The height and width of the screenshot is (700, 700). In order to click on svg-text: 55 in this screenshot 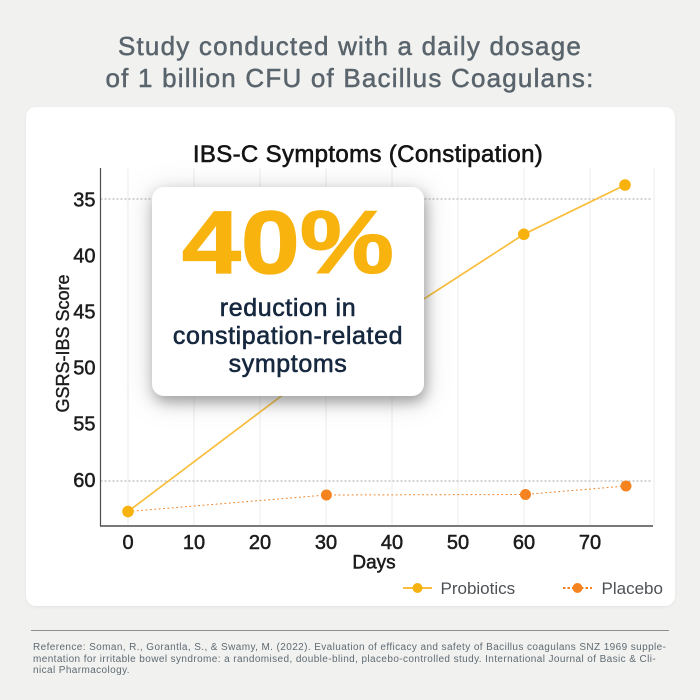, I will do `click(84, 425)`.